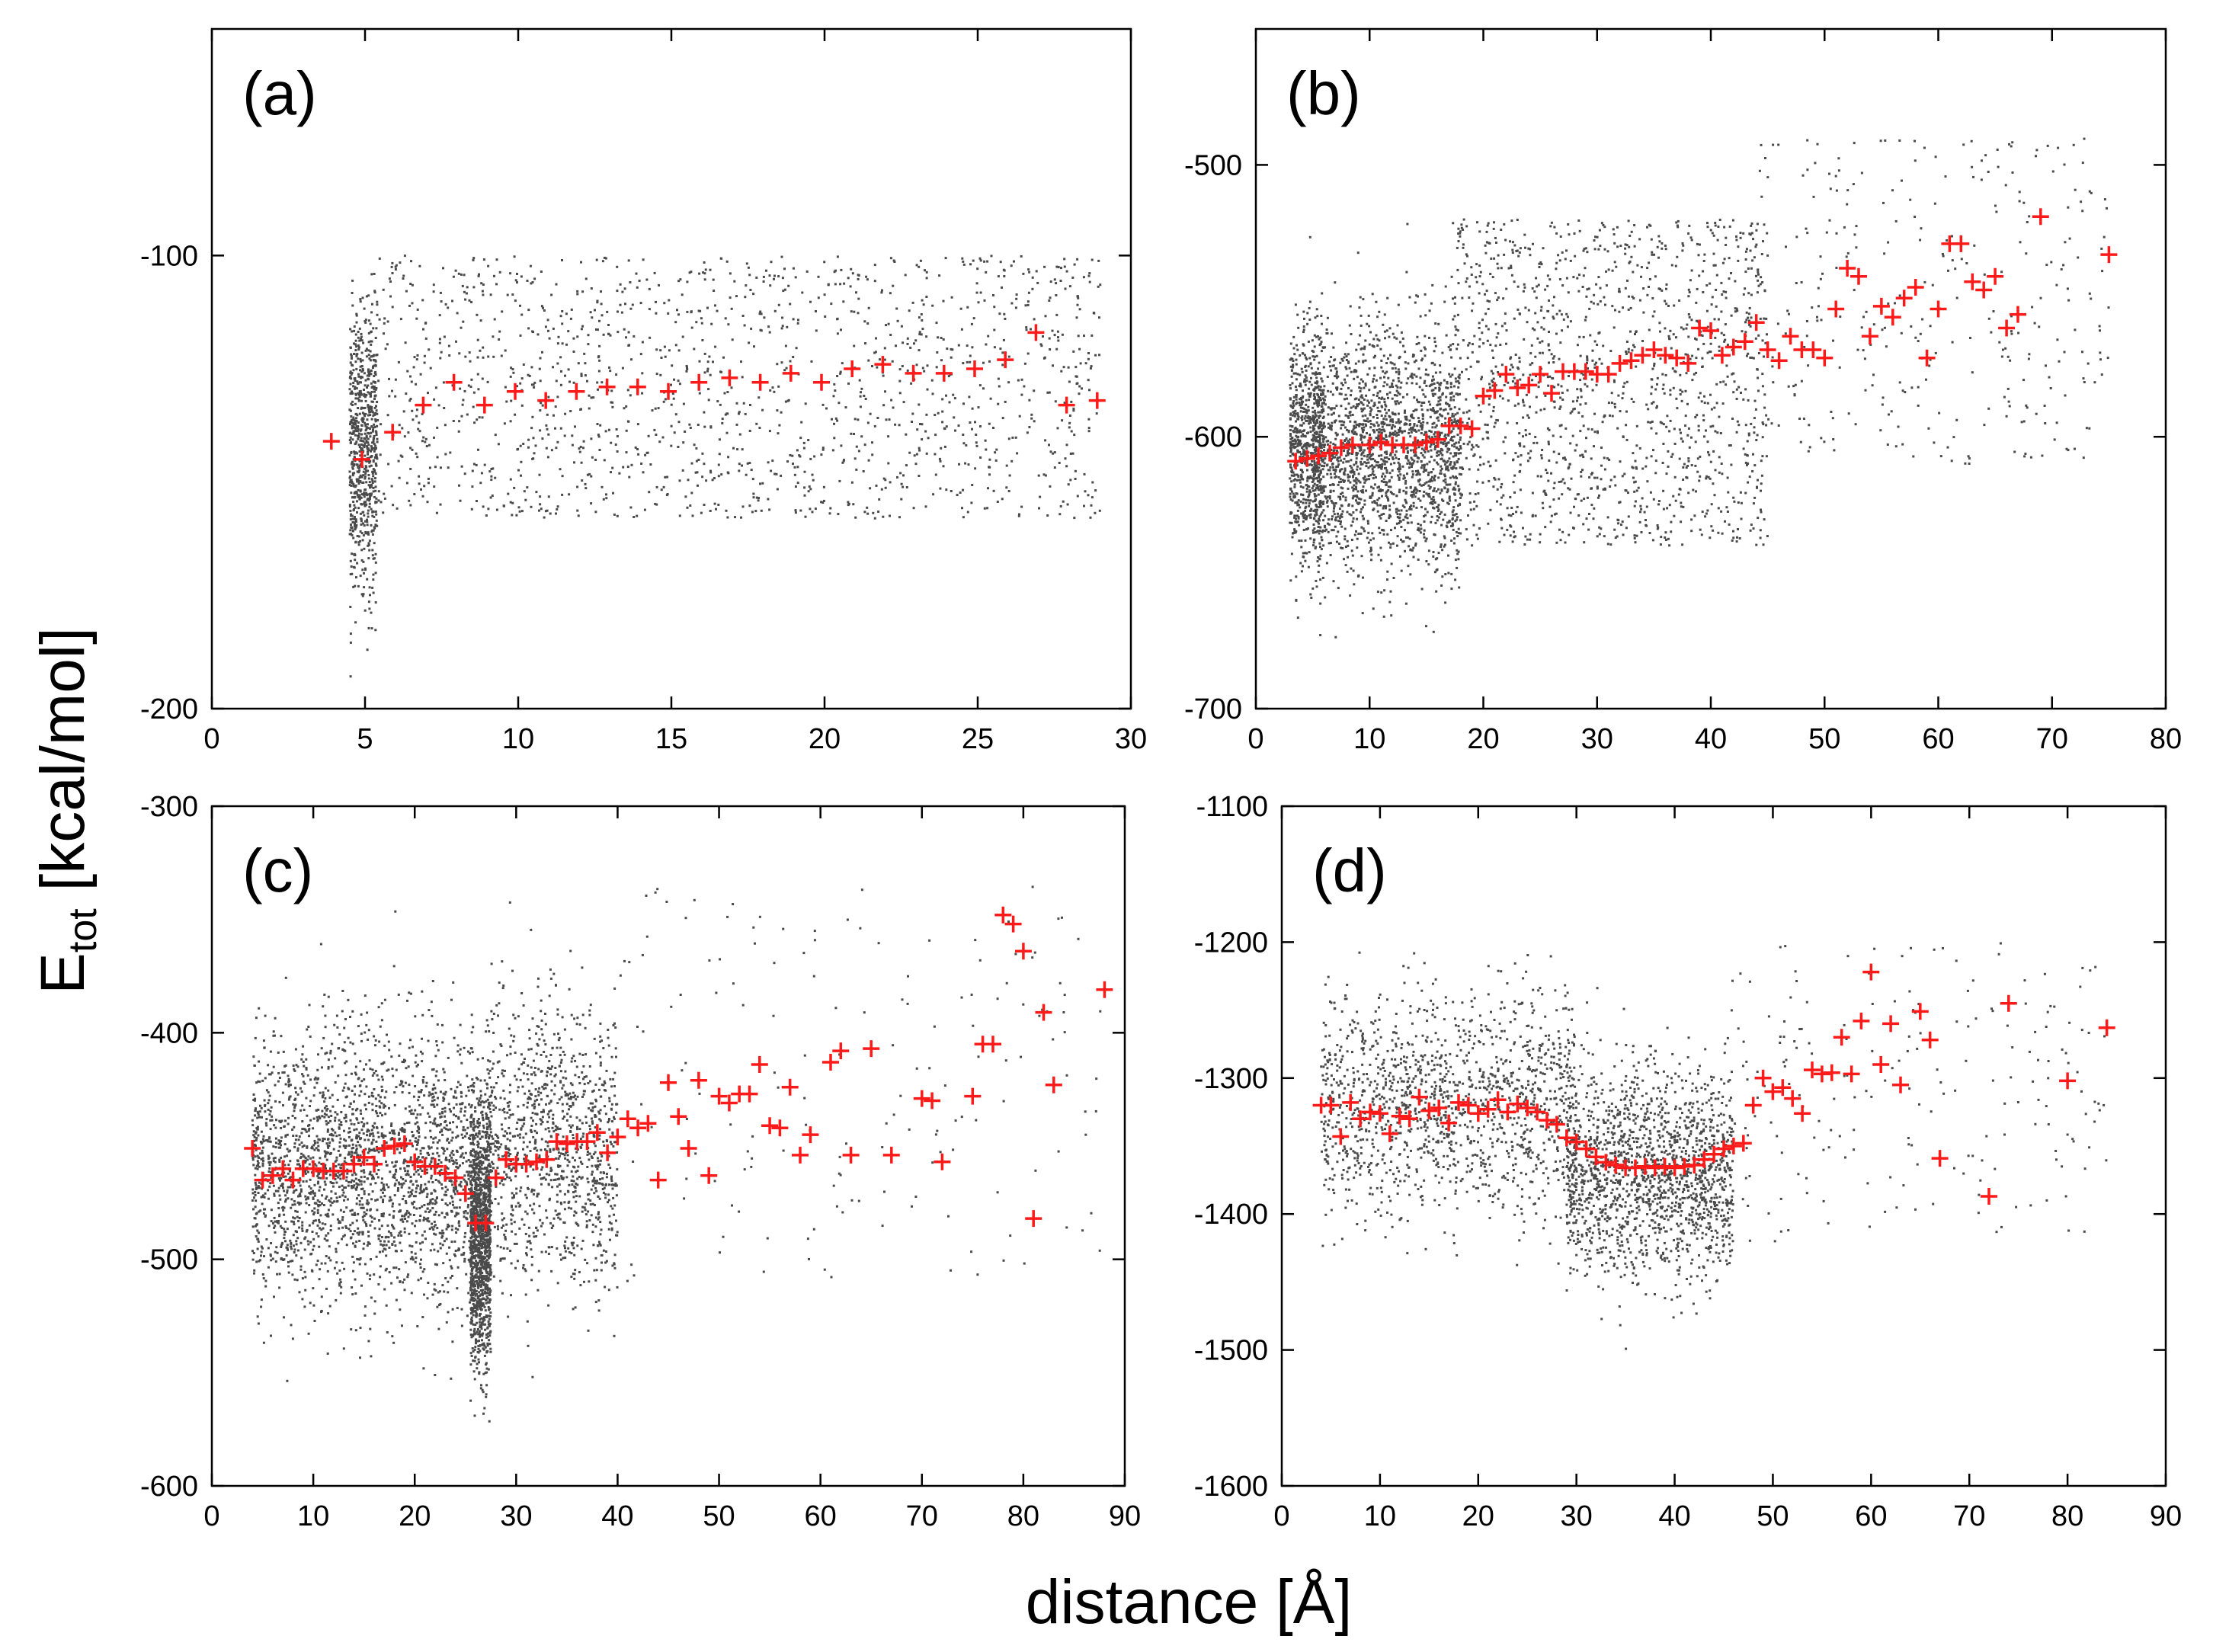 This screenshot has height=1652, width=2213. I want to click on scatter-points, so click(1699, 388).